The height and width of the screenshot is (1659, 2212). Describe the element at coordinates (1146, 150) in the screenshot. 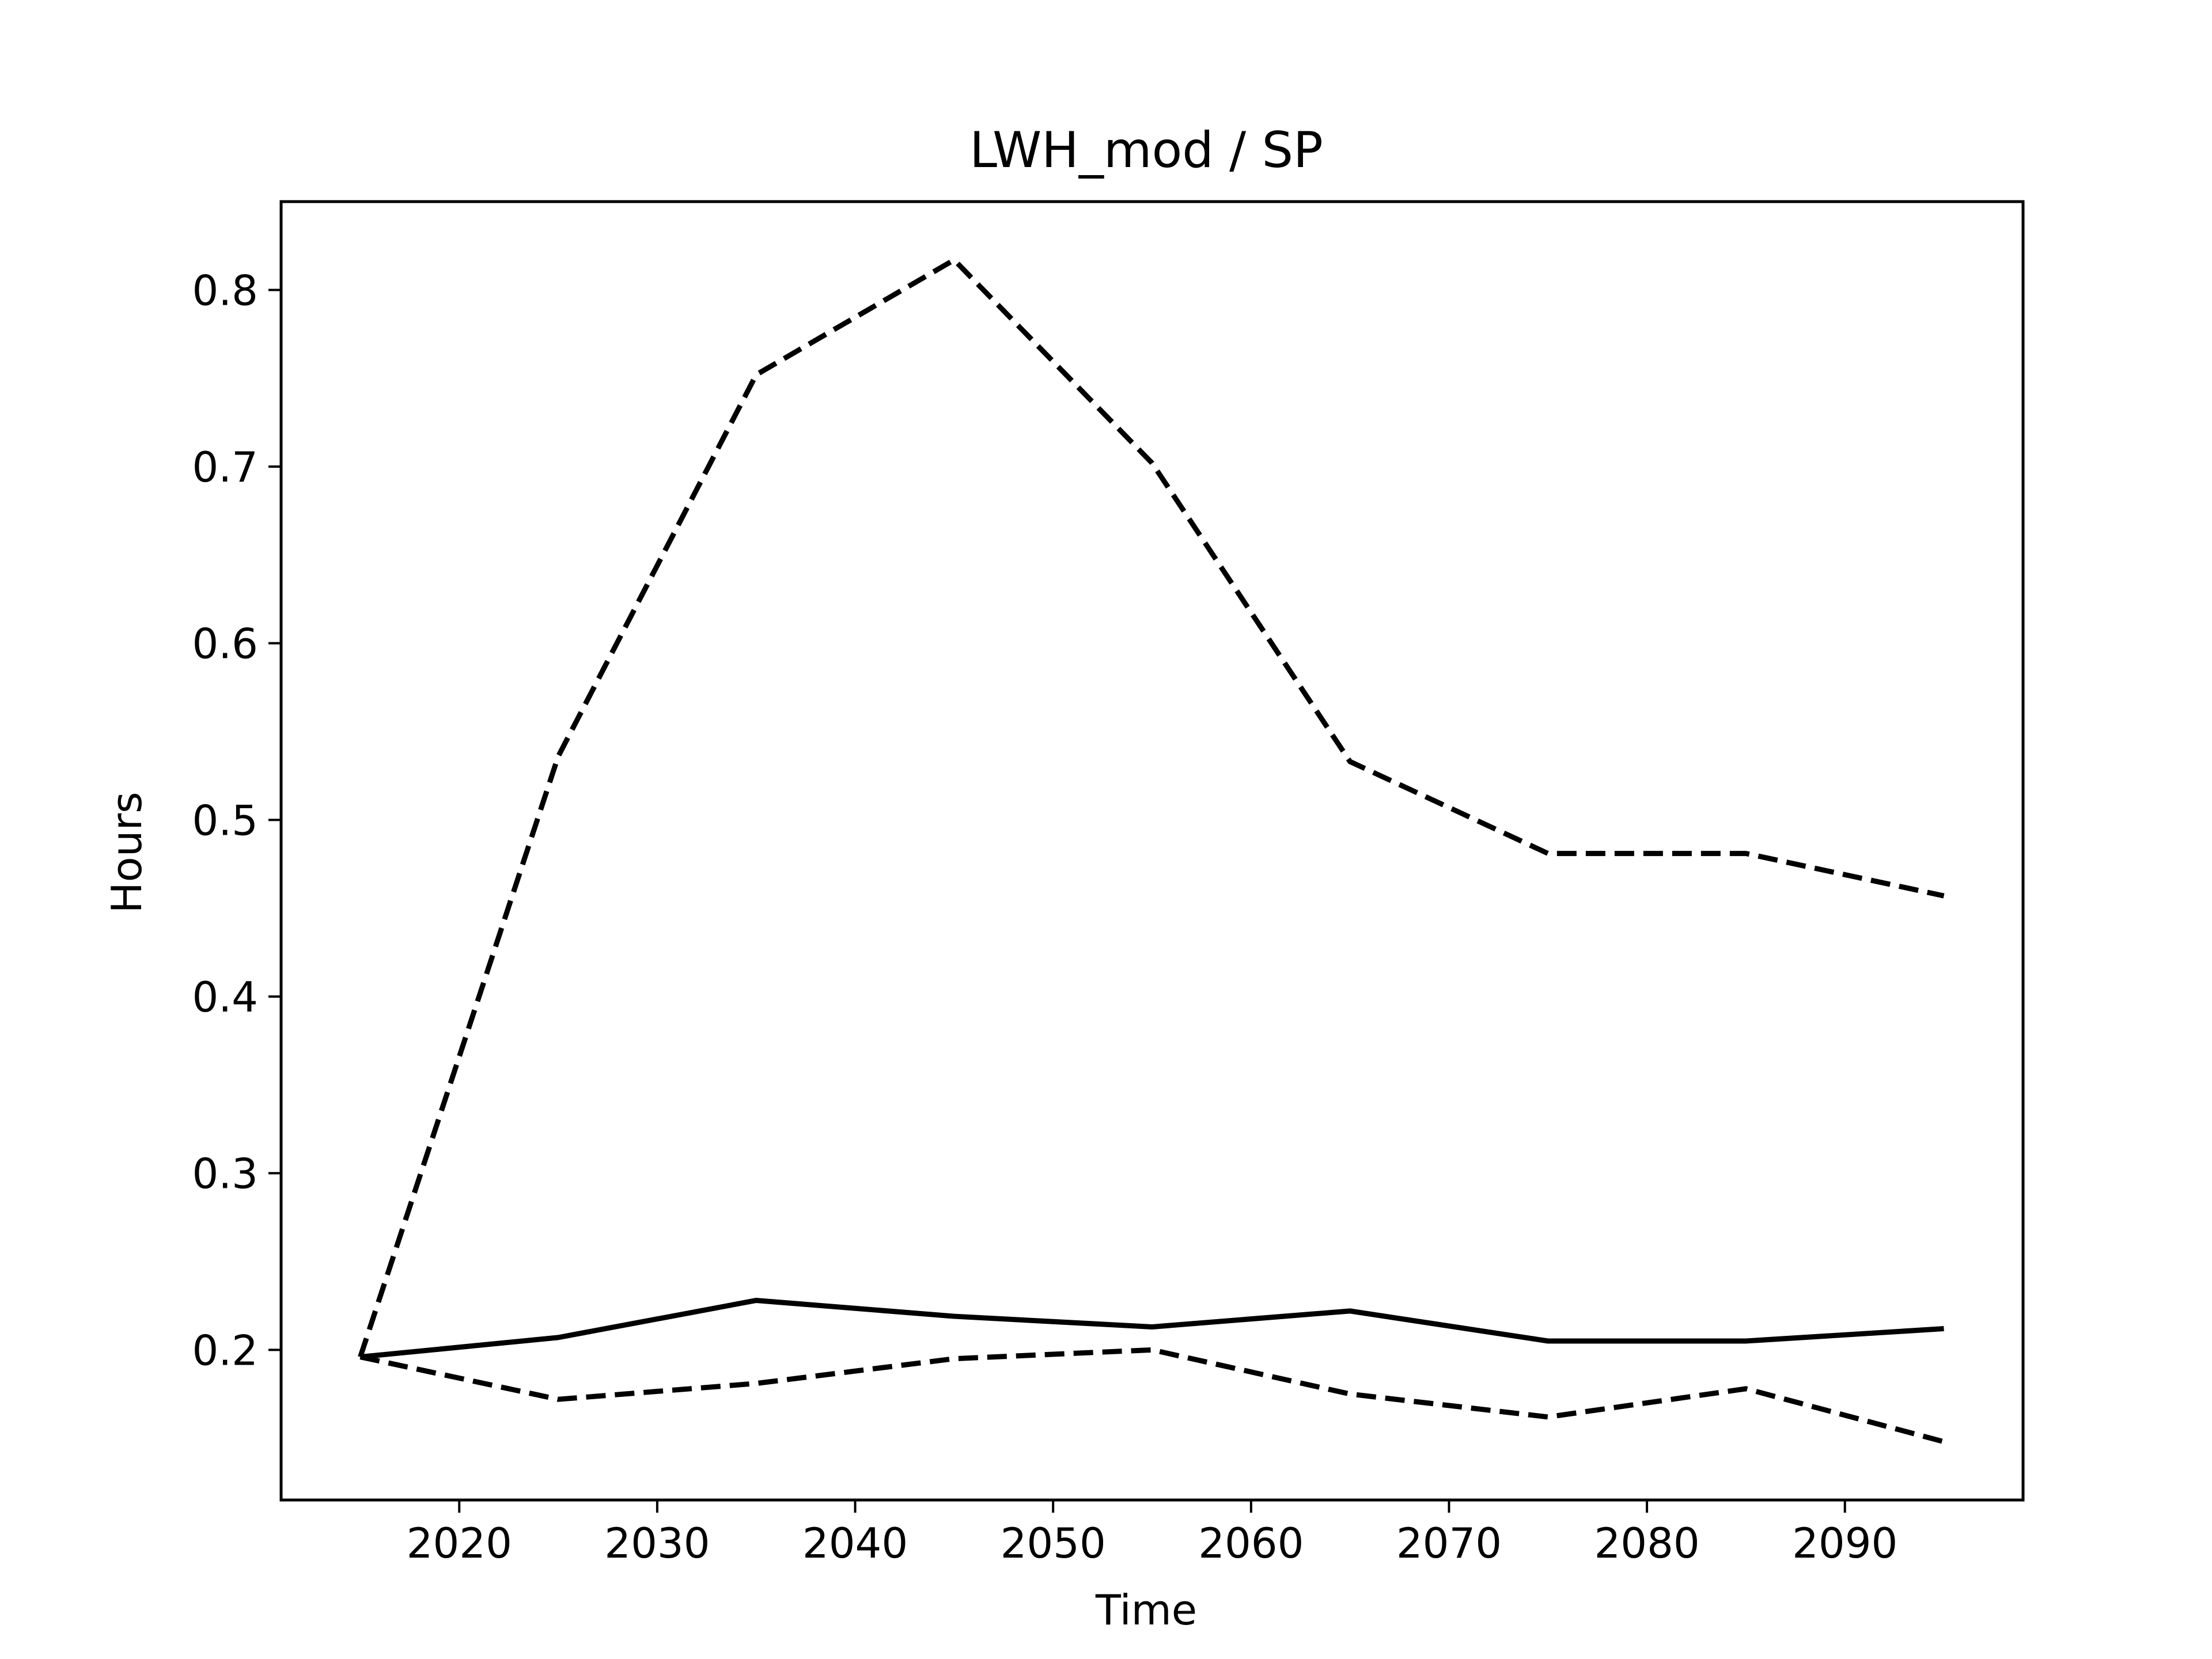

I see `chart-title: LWH_mod / SP` at that location.